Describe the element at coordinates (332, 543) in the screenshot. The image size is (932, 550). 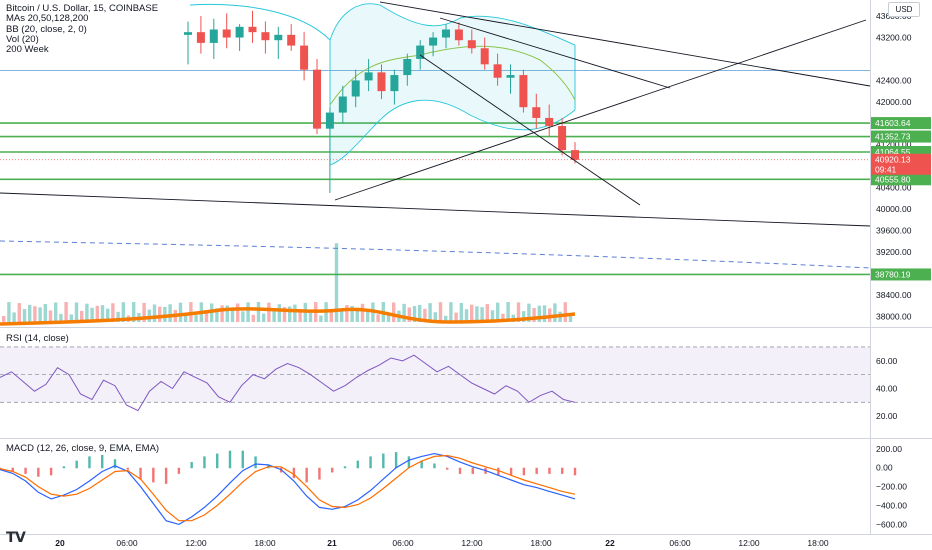
I see `time-tick-label: 21` at that location.